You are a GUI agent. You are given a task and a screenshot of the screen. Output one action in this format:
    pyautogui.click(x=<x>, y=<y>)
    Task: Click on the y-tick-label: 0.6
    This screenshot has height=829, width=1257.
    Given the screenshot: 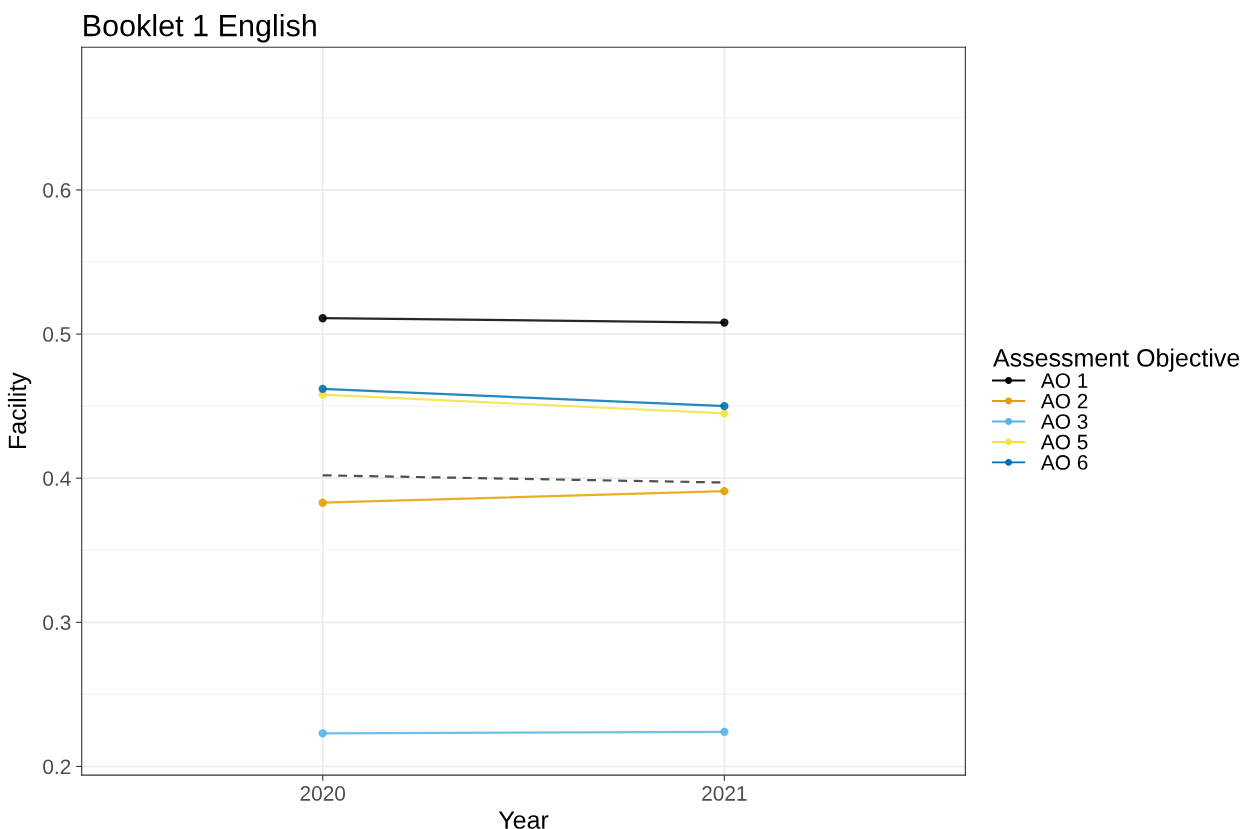 What is the action you would take?
    pyautogui.click(x=57, y=190)
    